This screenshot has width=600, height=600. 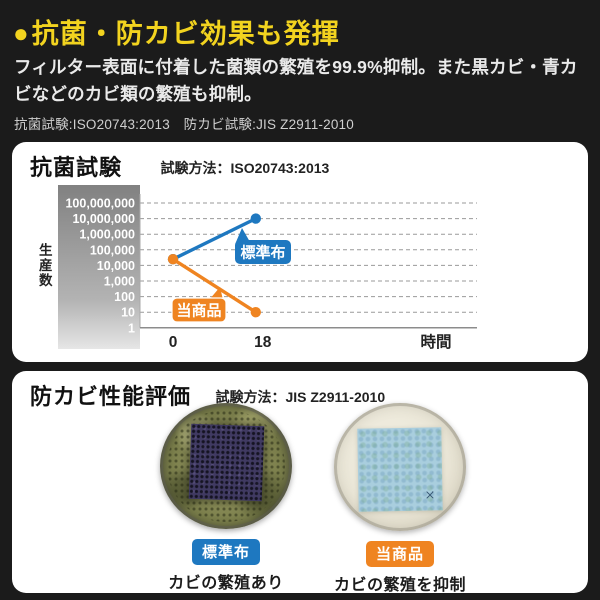 I want to click on page-title: ●抗菌・防カビ効果も発揮, so click(x=176, y=31).